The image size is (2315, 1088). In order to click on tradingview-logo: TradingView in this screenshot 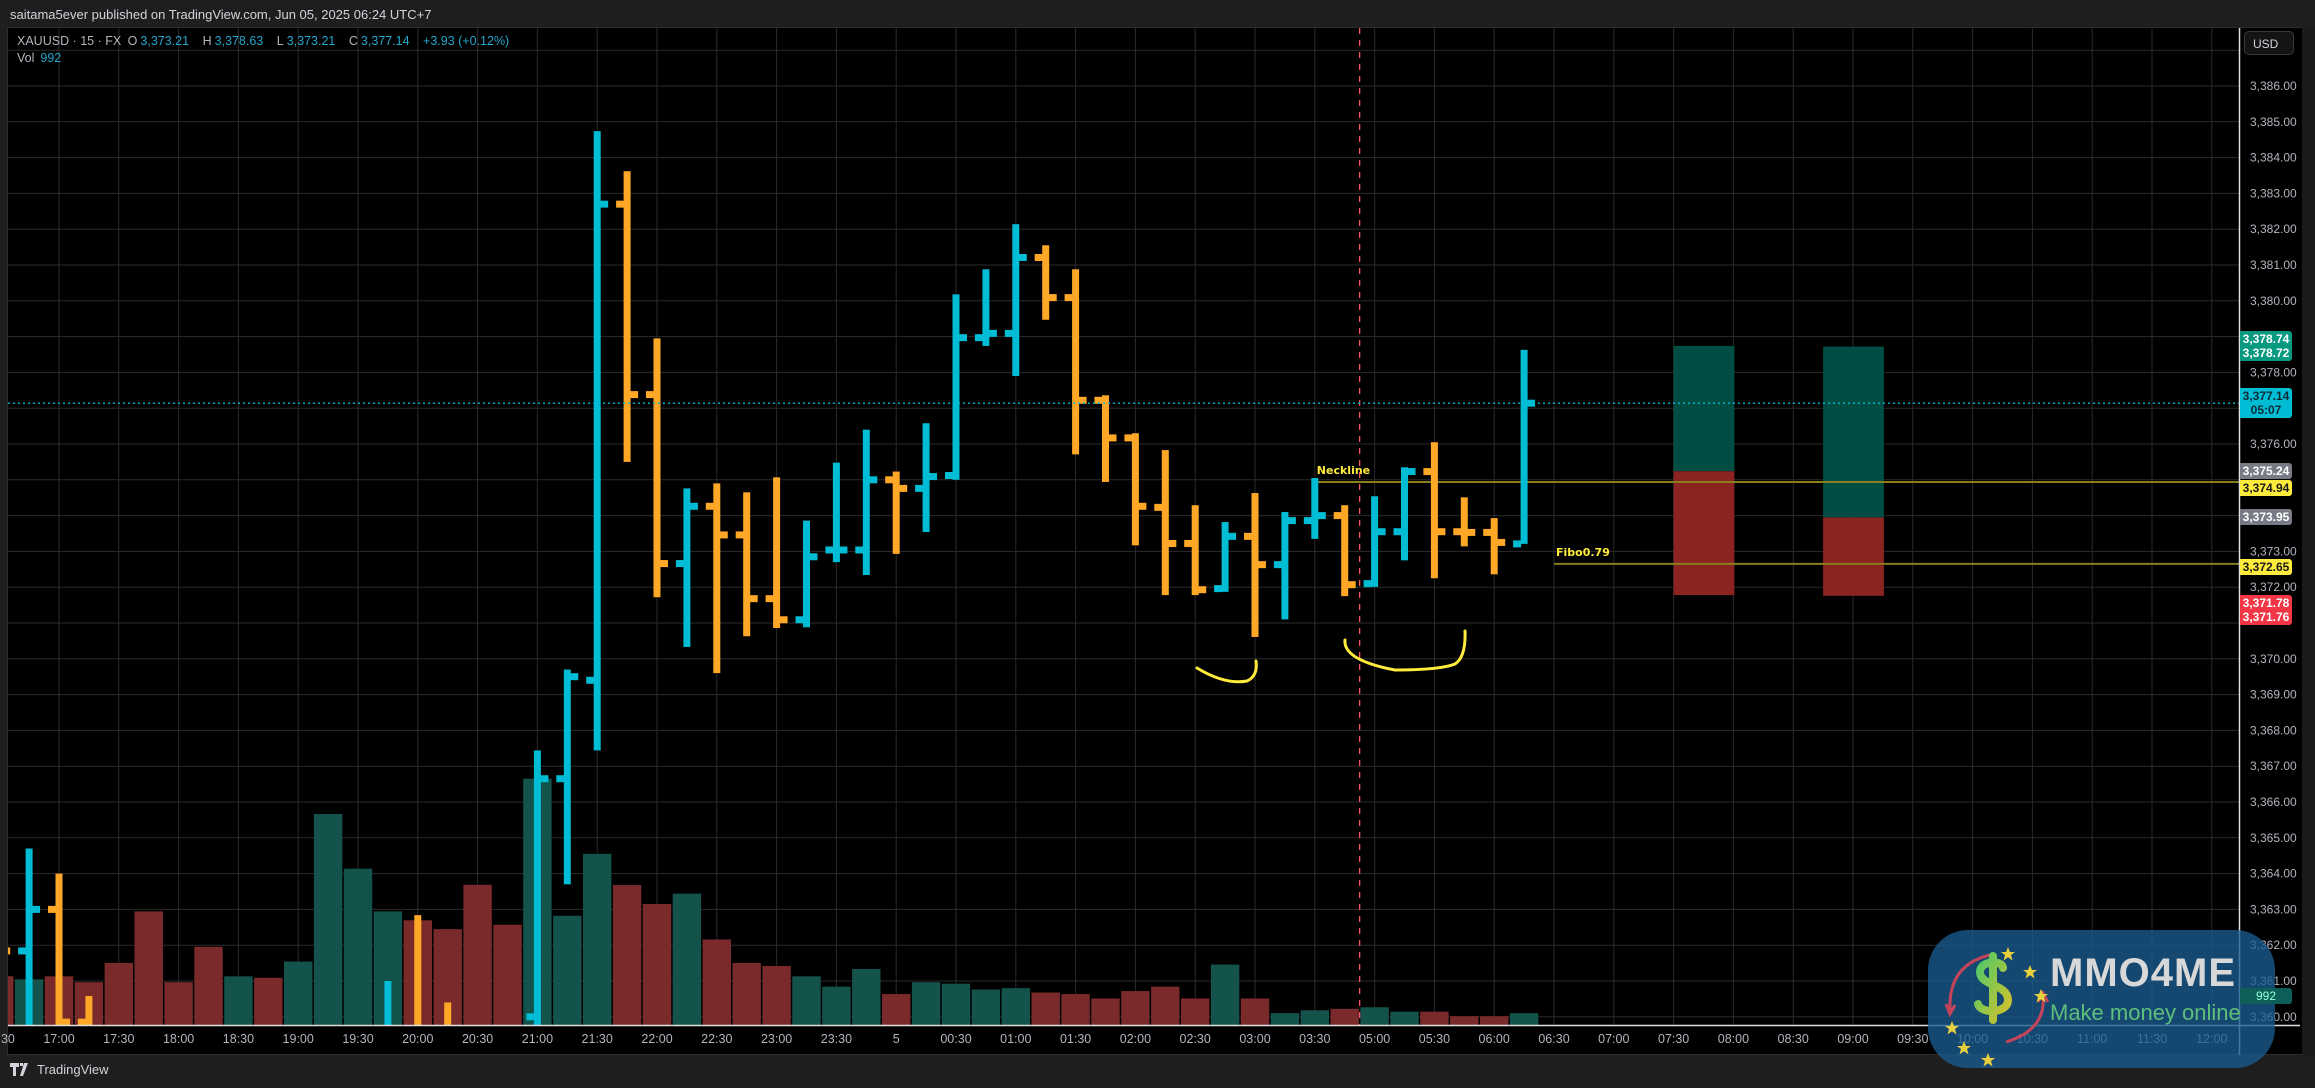, I will do `click(59, 1069)`.